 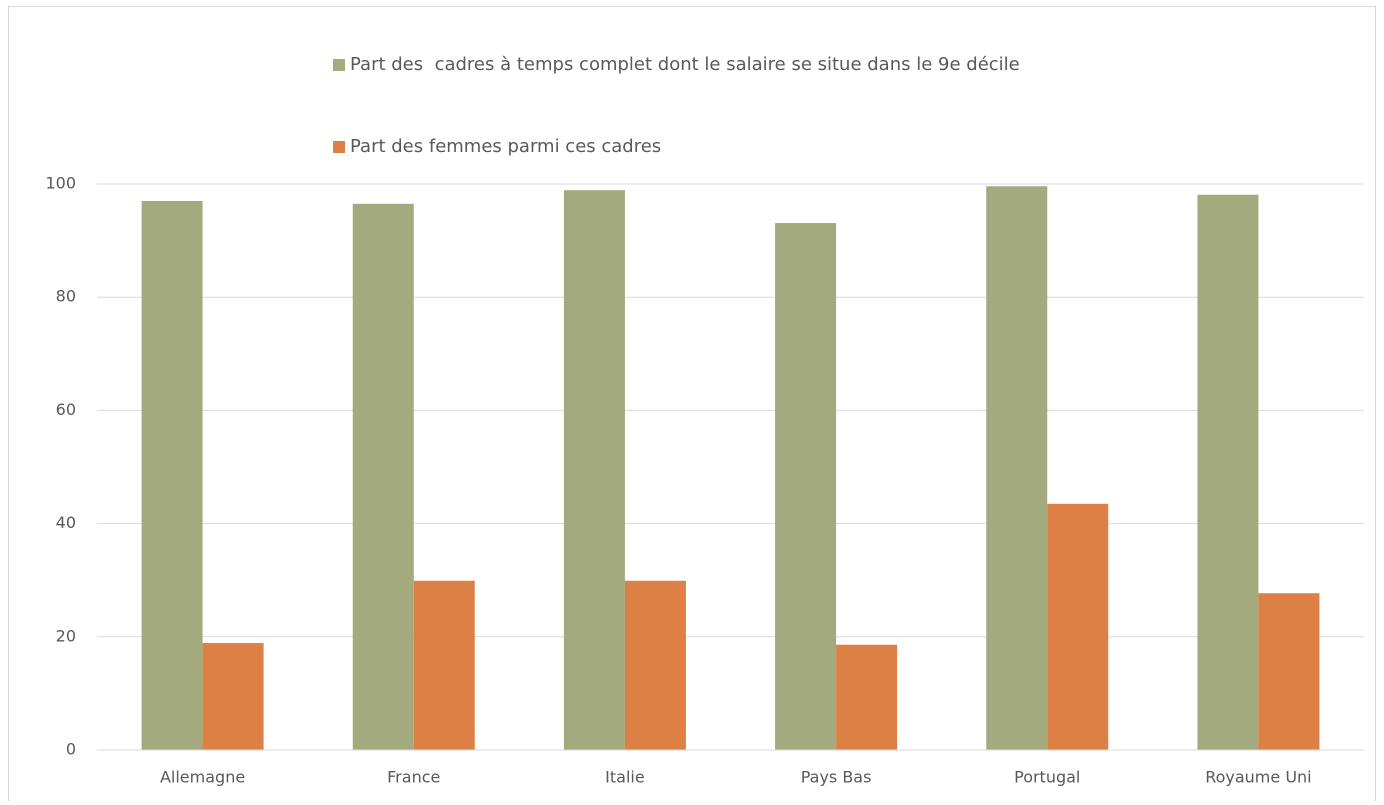 What do you see at coordinates (1047, 777) in the screenshot?
I see `x-tick-label: Portugal` at bounding box center [1047, 777].